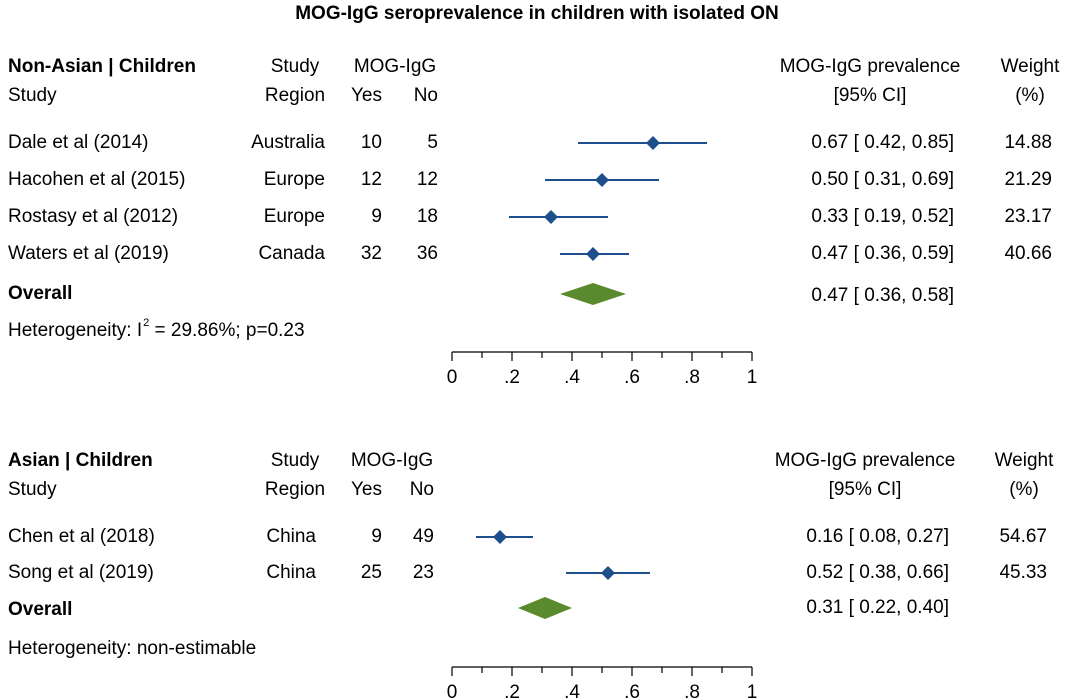 Image resolution: width=1074 pixels, height=698 pixels. Describe the element at coordinates (877, 607) in the screenshot. I see `overall-ci: 0.31 [ 0.22, 0.40]` at that location.